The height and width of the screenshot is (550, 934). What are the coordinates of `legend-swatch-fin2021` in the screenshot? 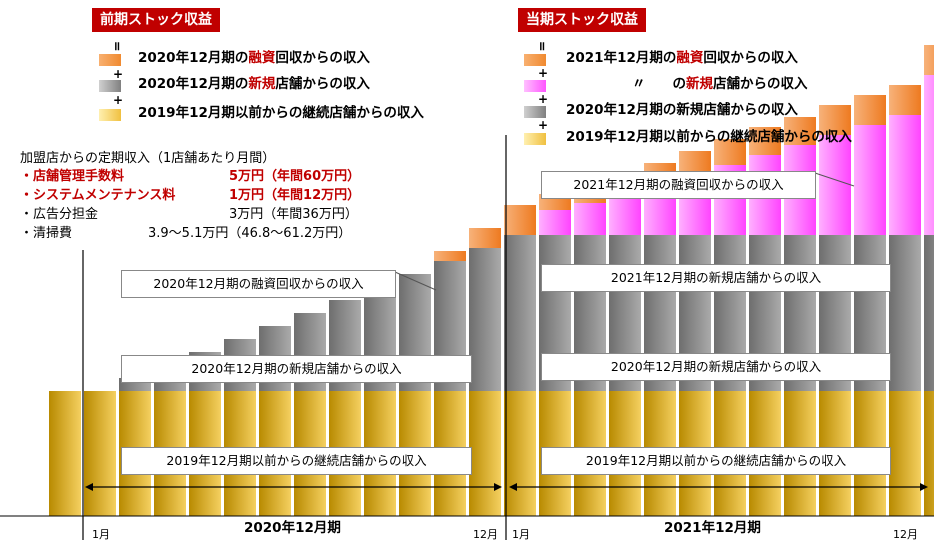 It's located at (535, 60).